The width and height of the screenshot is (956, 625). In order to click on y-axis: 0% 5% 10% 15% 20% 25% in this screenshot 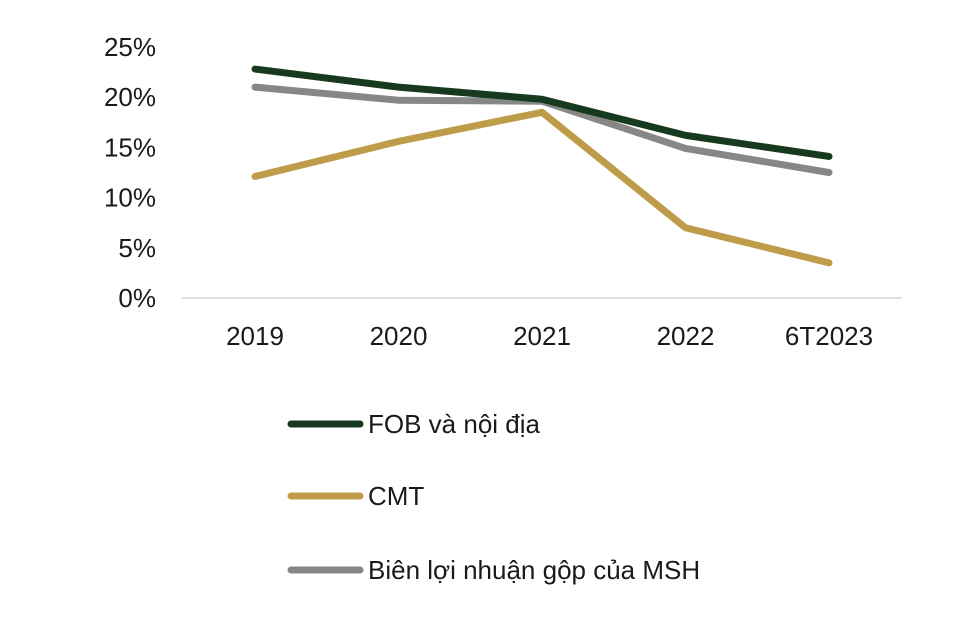, I will do `click(130, 172)`.